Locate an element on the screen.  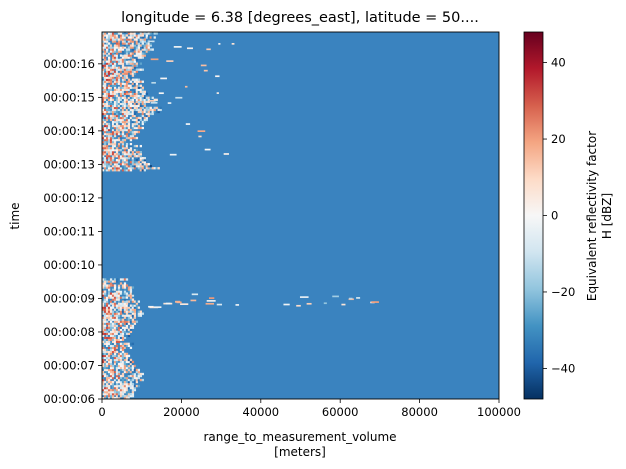
colorbar-gradient is located at coordinates (533, 215).